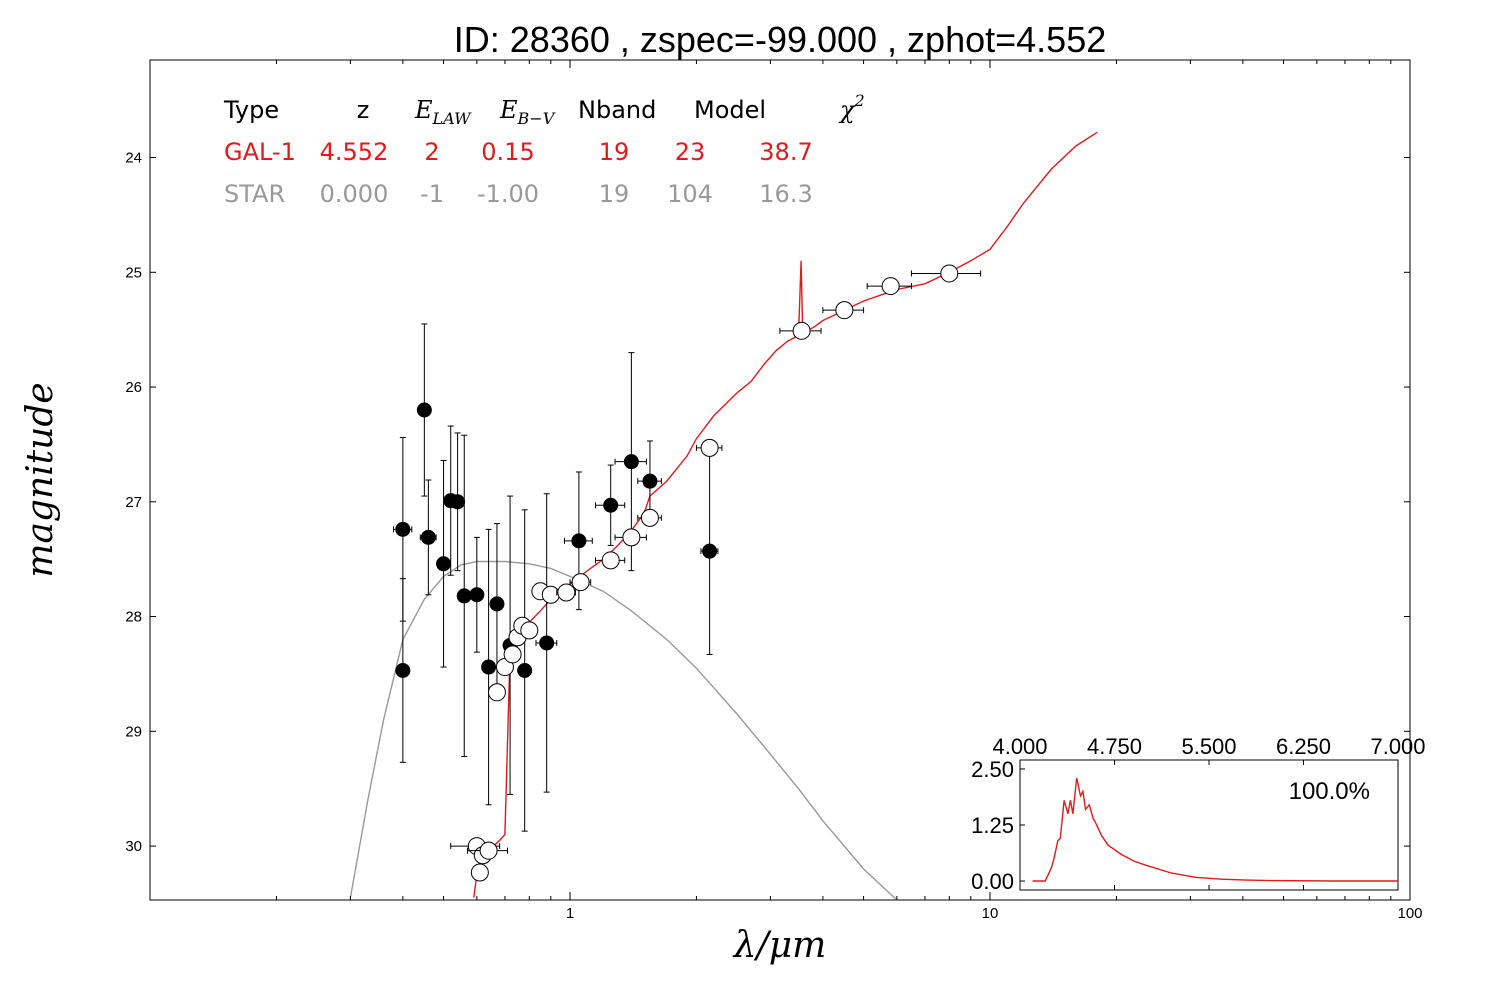  I want to click on fit-row-star-cell: 16.3, so click(785, 194).